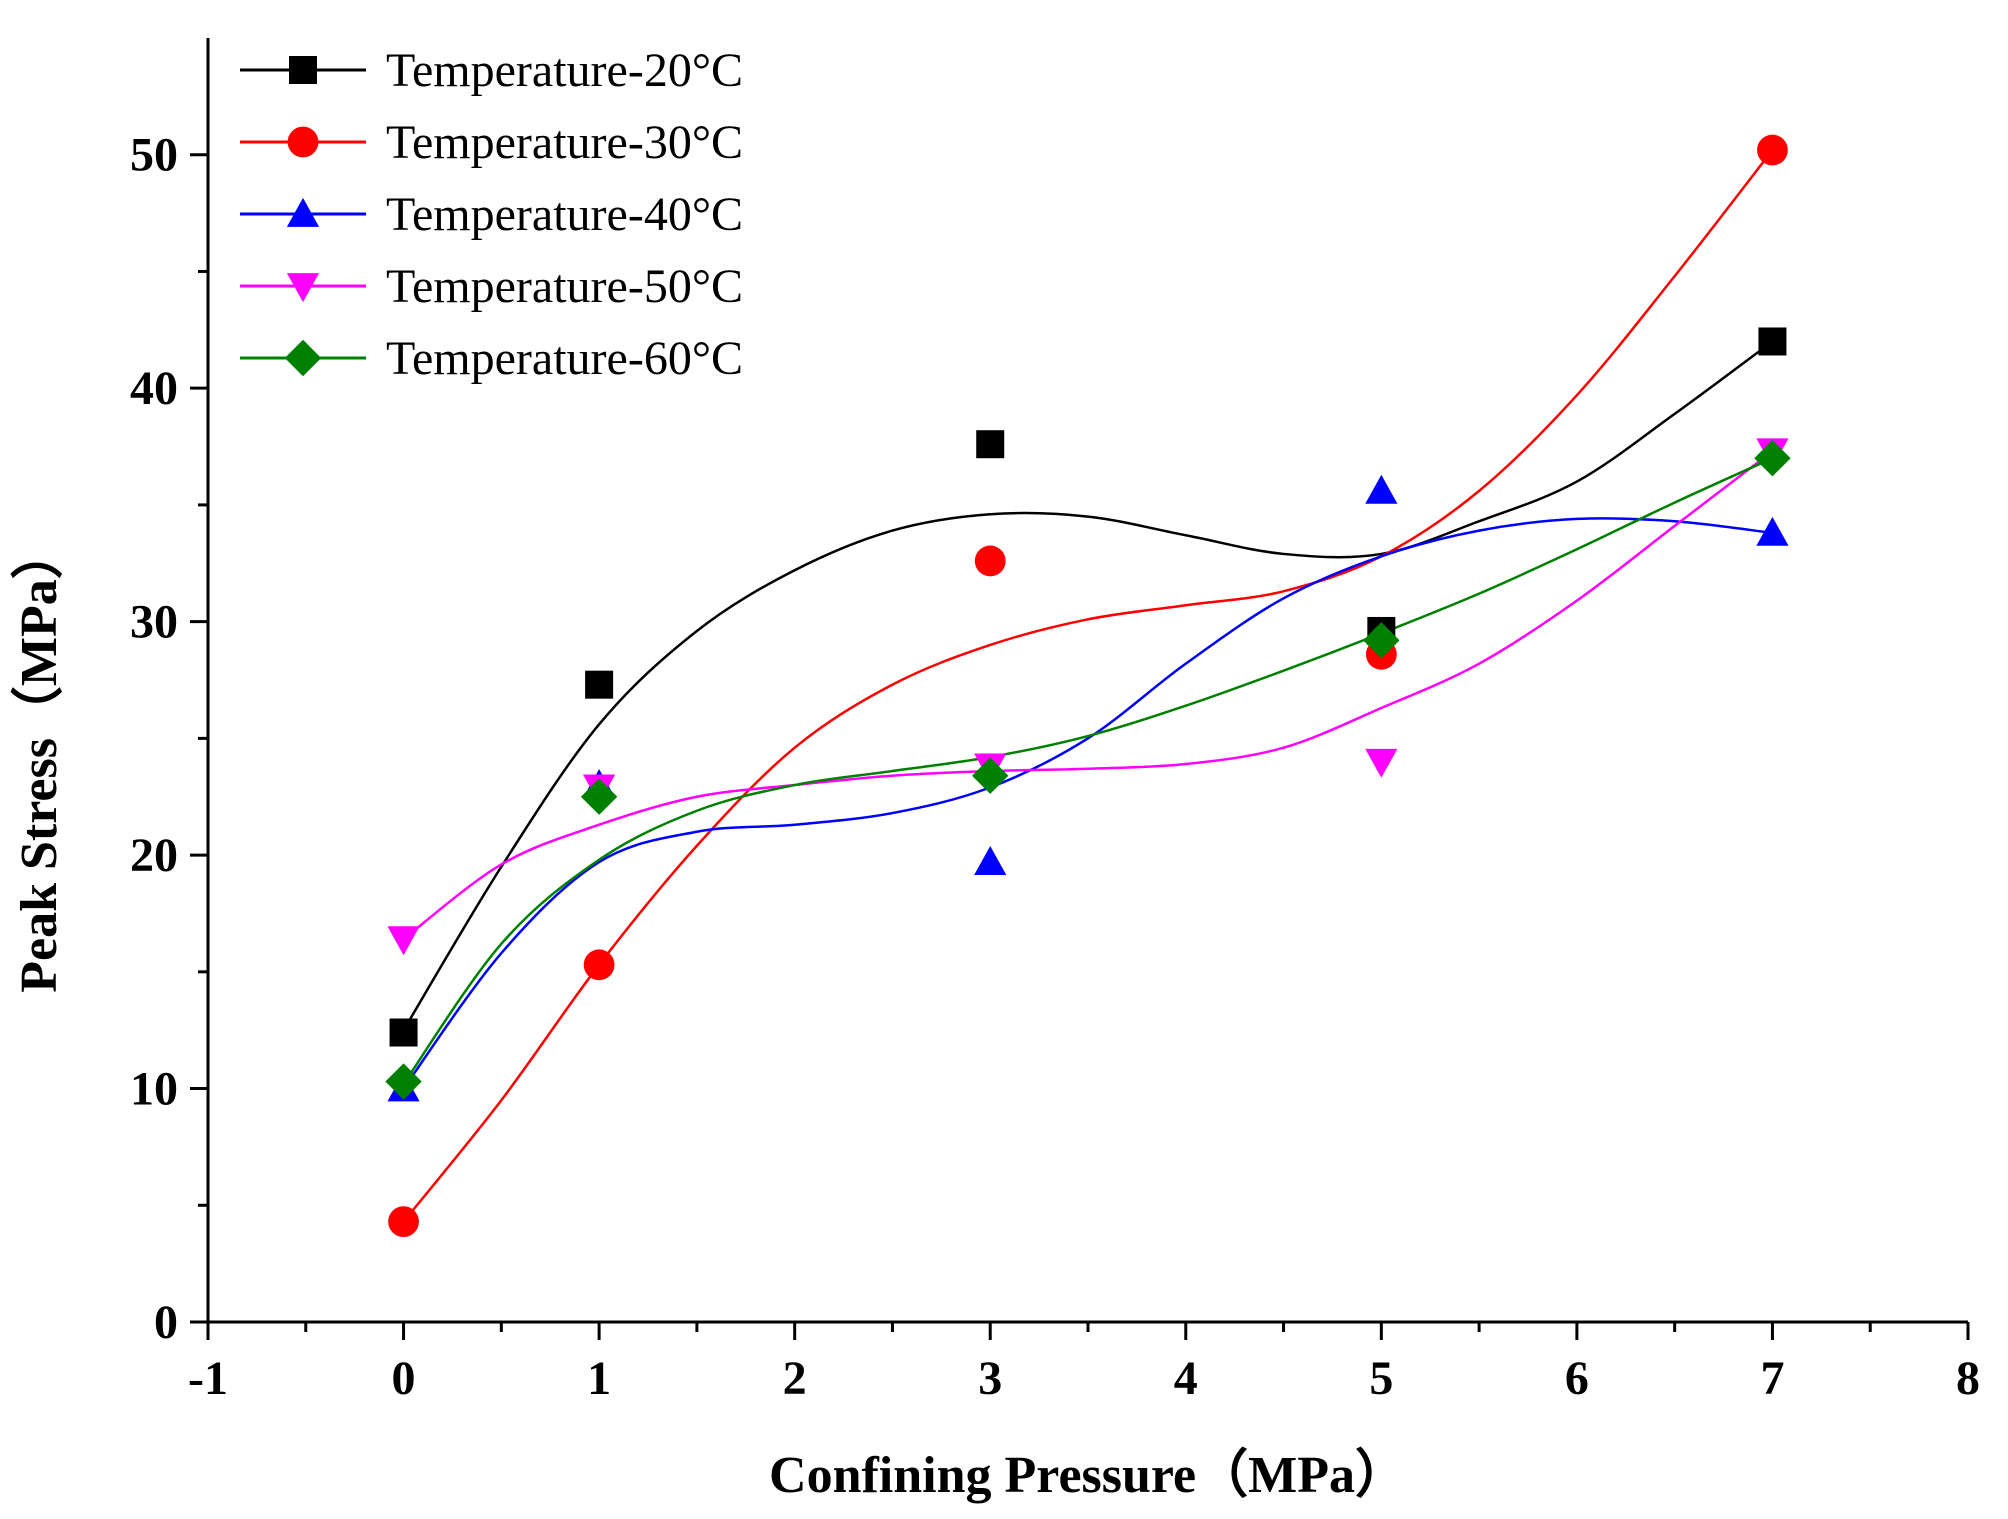  I want to click on x-tick-label: 2, so click(795, 1378).